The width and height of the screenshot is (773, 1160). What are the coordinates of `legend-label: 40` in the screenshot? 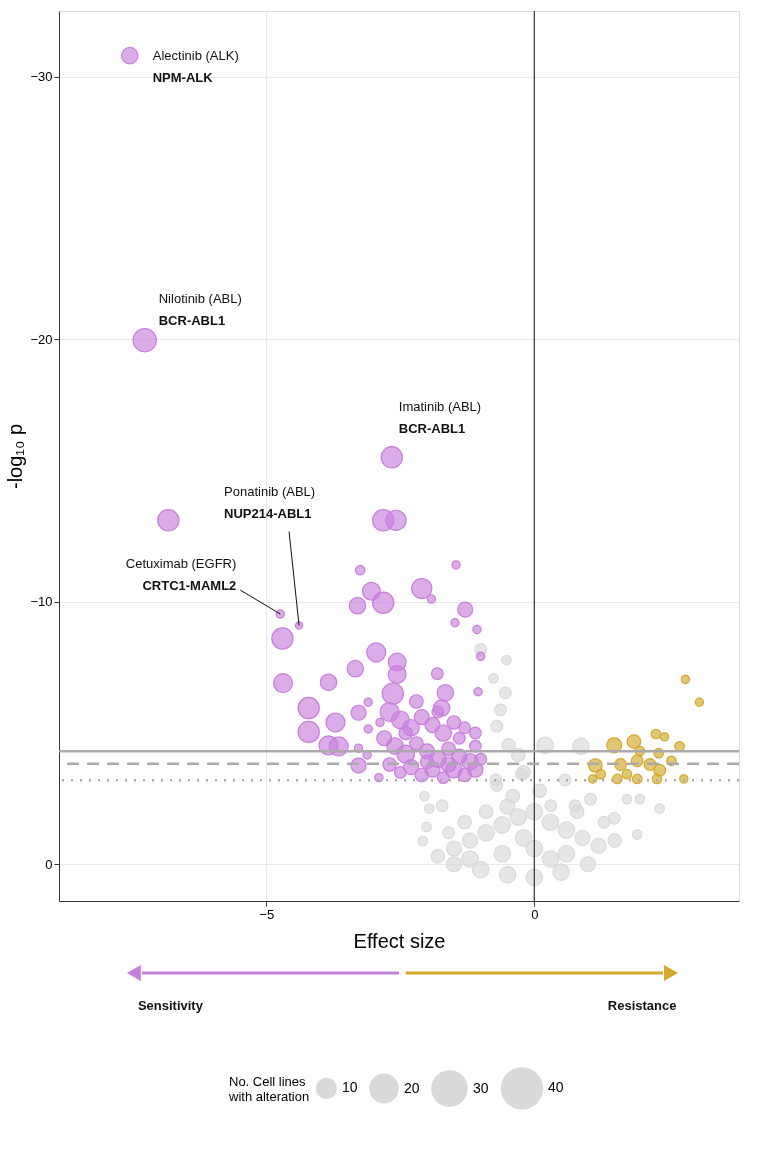 It's located at (556, 1087).